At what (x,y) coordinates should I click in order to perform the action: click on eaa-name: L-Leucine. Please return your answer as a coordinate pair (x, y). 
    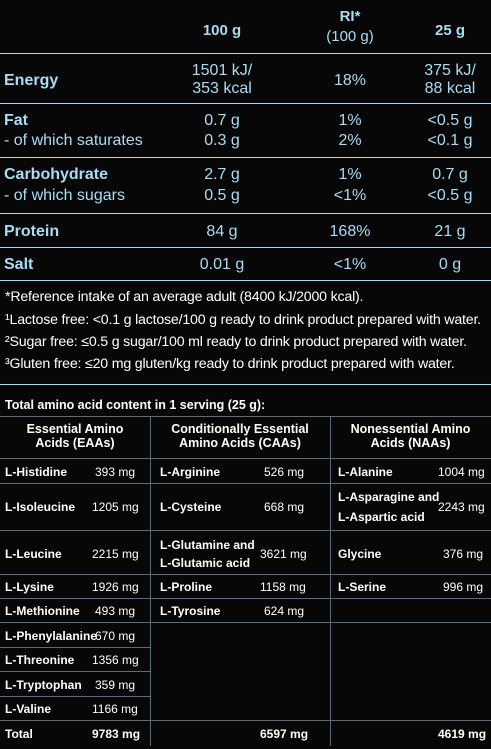
    Looking at the image, I should click on (33, 554).